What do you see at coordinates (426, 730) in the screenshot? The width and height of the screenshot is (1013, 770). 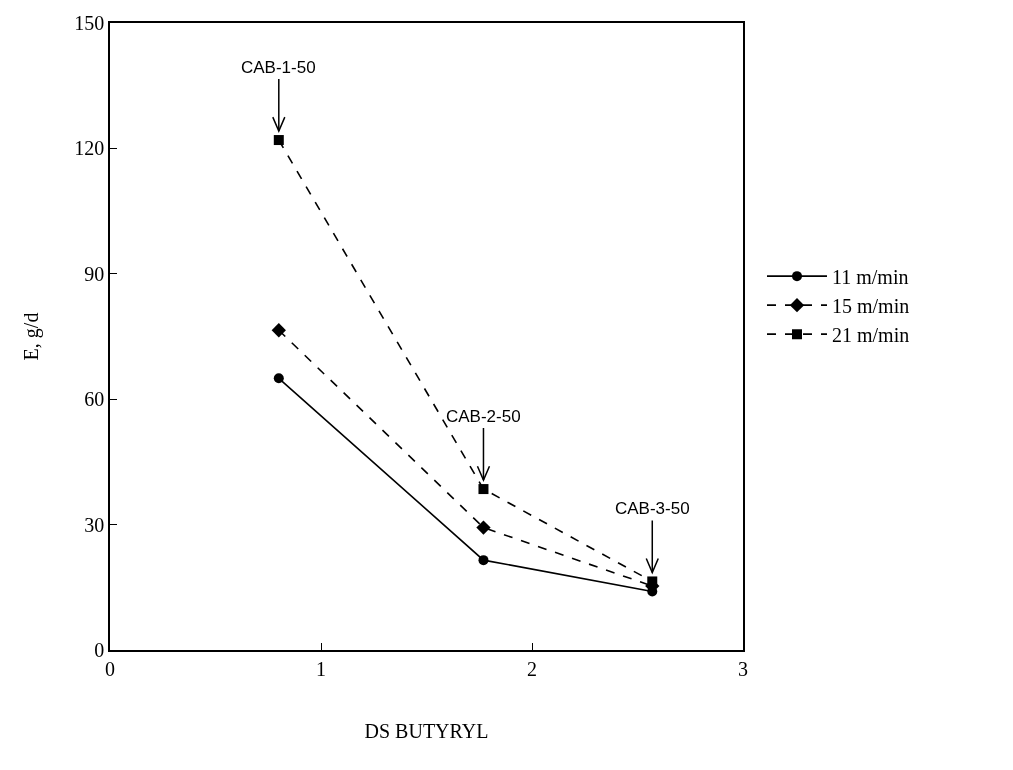 I see `x-axis-title: DS BUTYRYL` at bounding box center [426, 730].